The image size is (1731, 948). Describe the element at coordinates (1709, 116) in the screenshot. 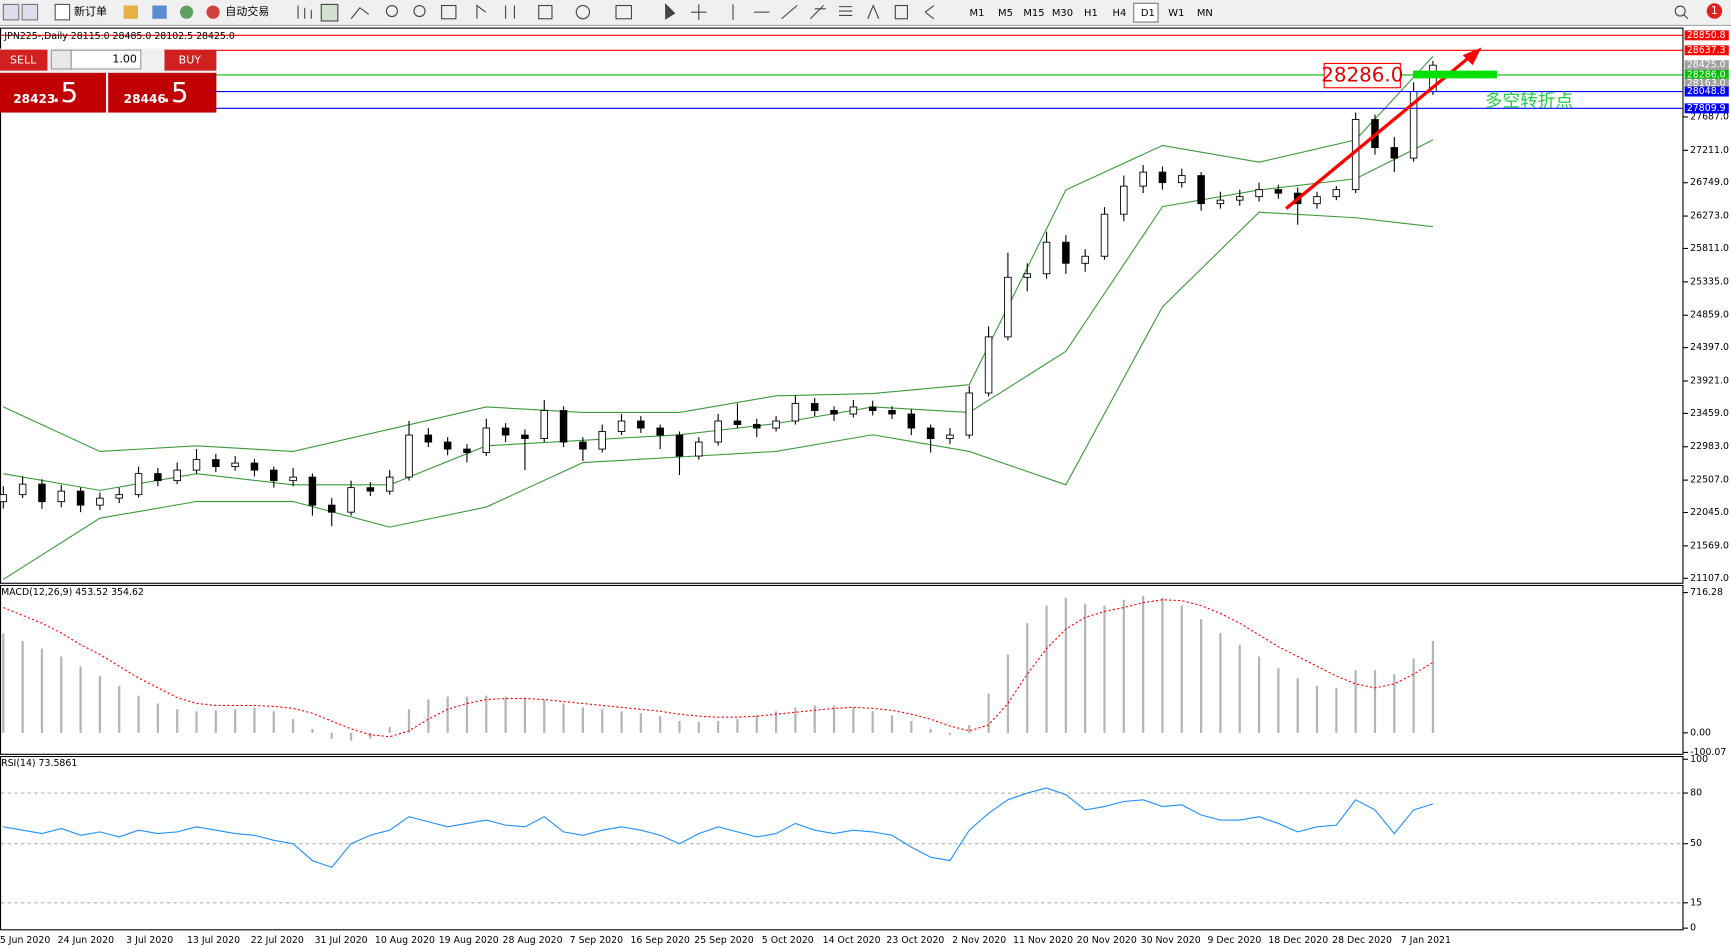

I see `y-tick-label: 27687.0` at that location.